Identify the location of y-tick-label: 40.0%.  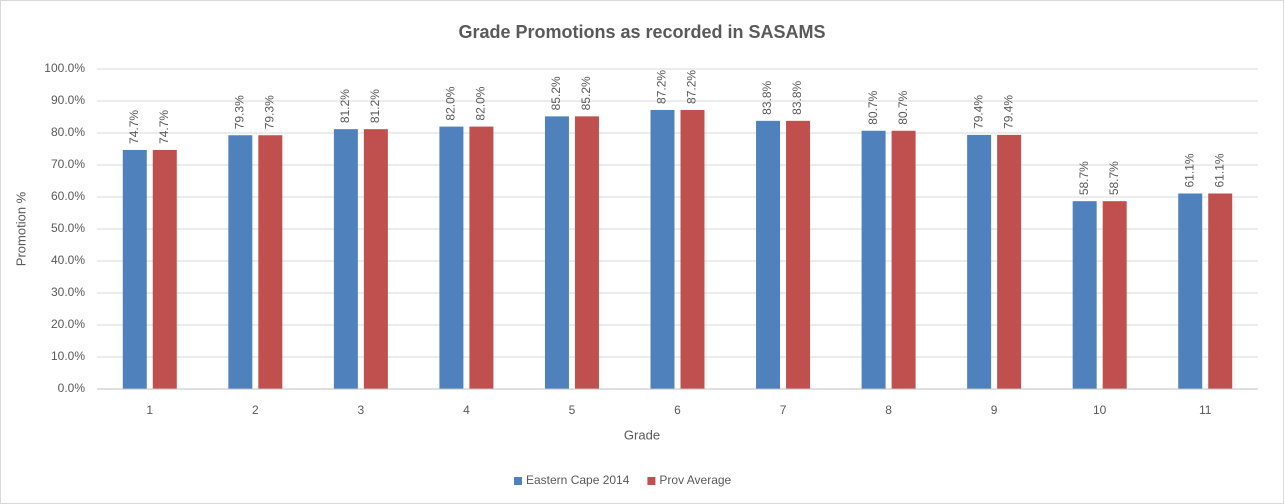
(68, 260).